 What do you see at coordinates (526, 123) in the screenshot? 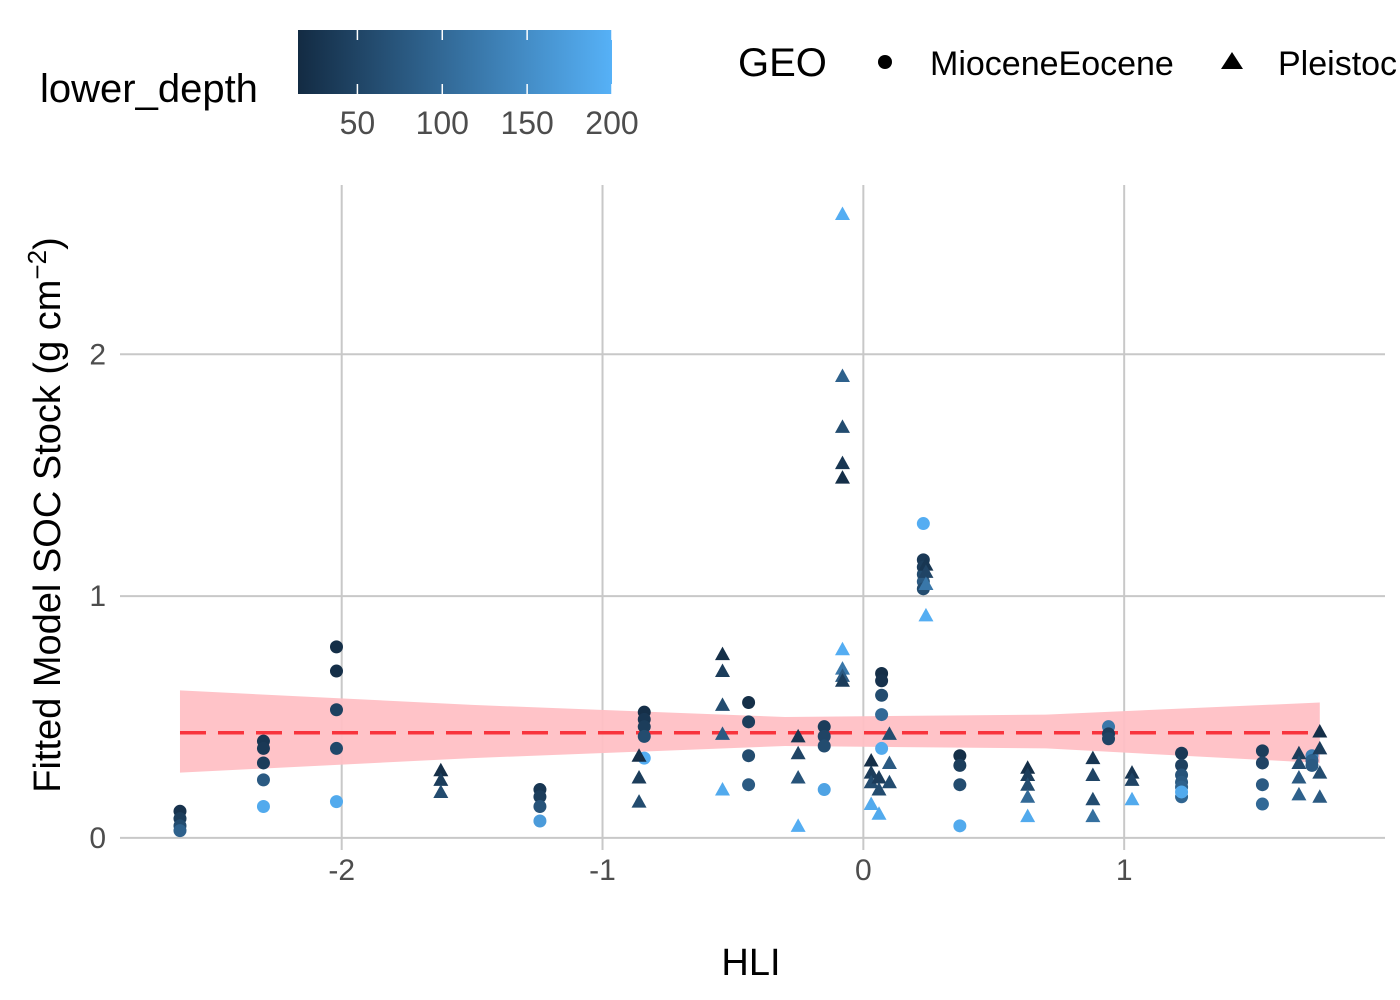
I see `colorbar-tick-label: 150` at bounding box center [526, 123].